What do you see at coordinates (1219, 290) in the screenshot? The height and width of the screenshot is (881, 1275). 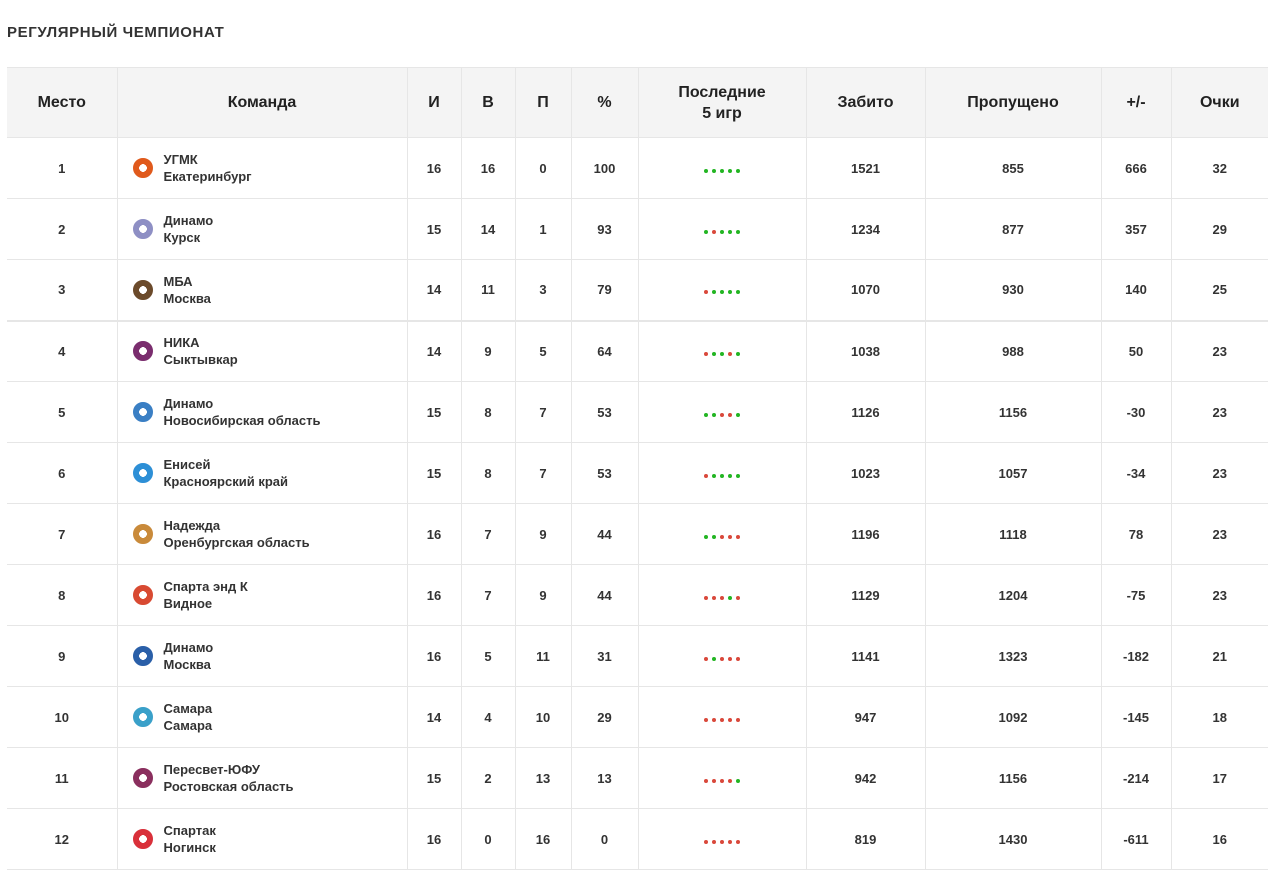 I see `points-cell: 25` at bounding box center [1219, 290].